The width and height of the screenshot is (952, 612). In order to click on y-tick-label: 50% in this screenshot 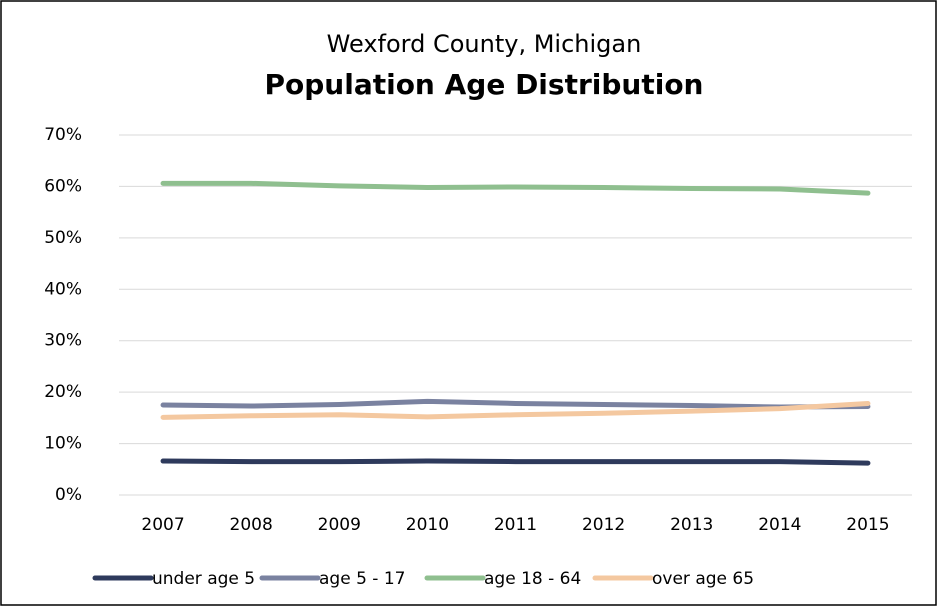, I will do `click(63, 238)`.